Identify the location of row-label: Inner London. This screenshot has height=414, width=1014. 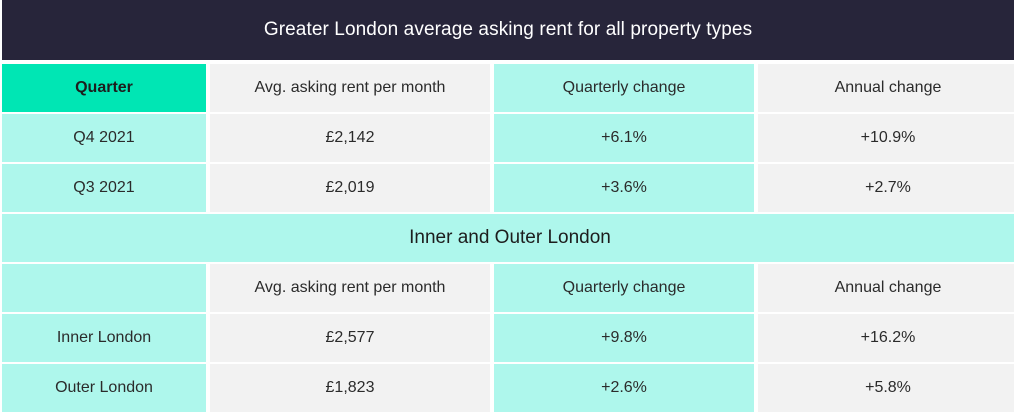
(104, 338).